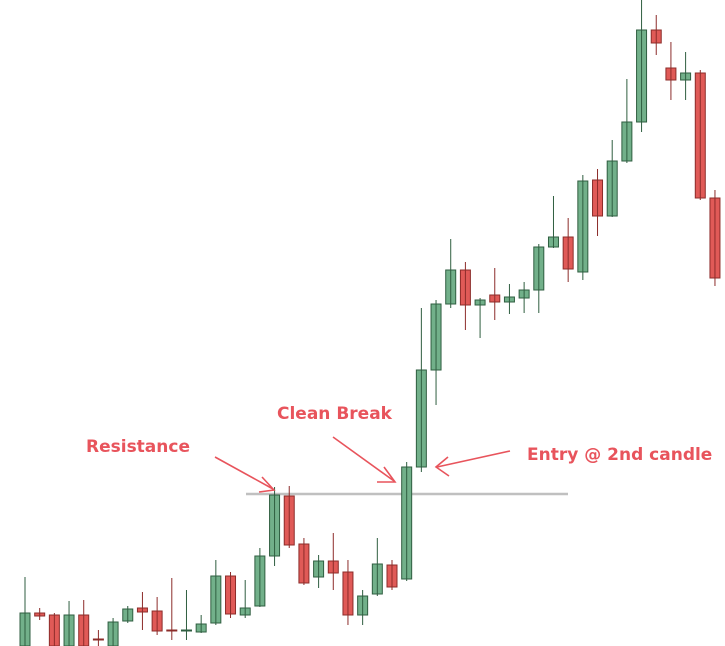  I want to click on annotation: Entry @ 2nd candle, so click(619, 455).